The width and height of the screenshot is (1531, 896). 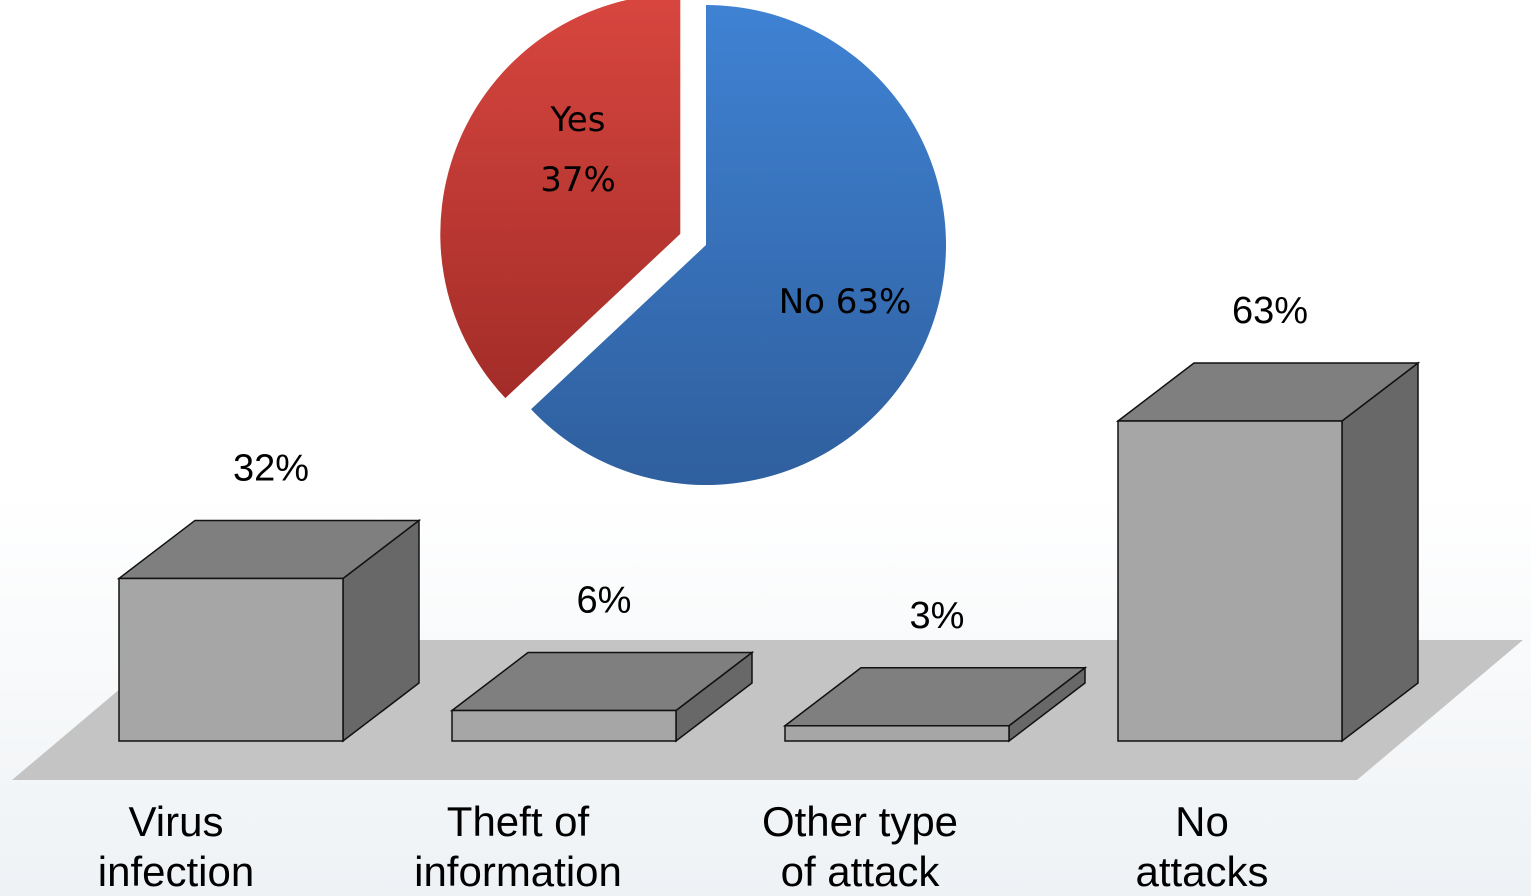 What do you see at coordinates (271, 468) in the screenshot?
I see `bar-value-label: 32%` at bounding box center [271, 468].